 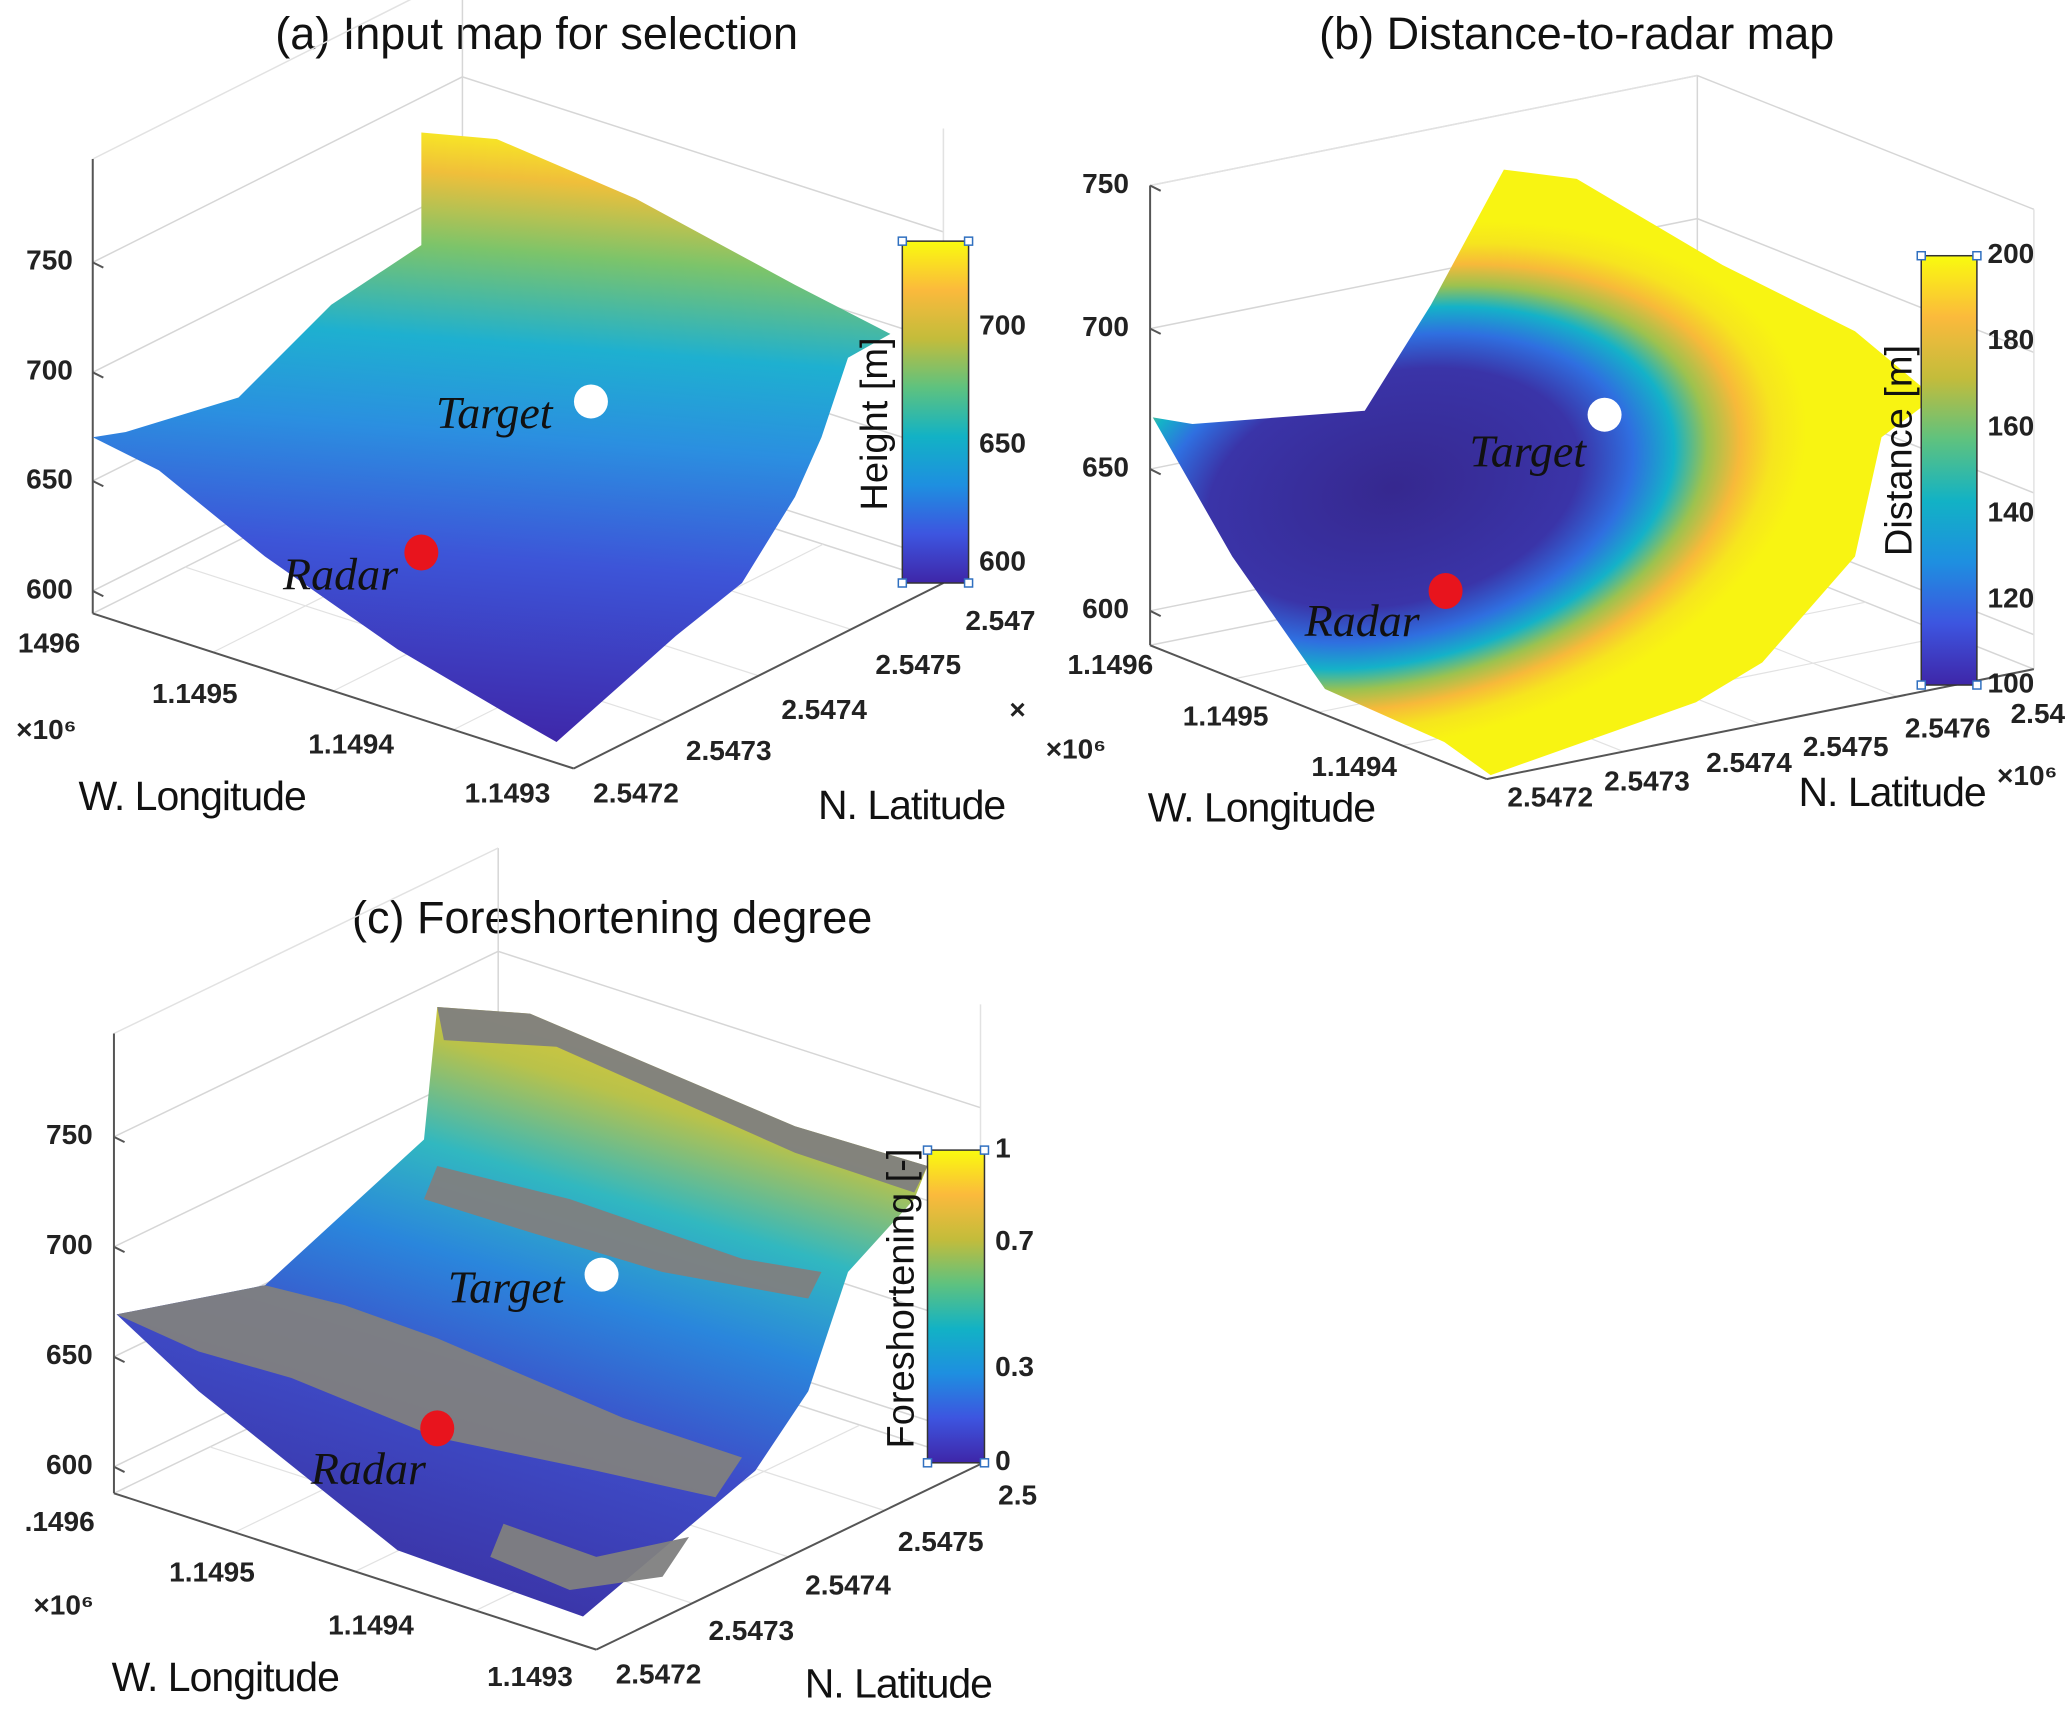 What do you see at coordinates (612, 917) in the screenshot?
I see `panel-title: (c) Foreshortening degree` at bounding box center [612, 917].